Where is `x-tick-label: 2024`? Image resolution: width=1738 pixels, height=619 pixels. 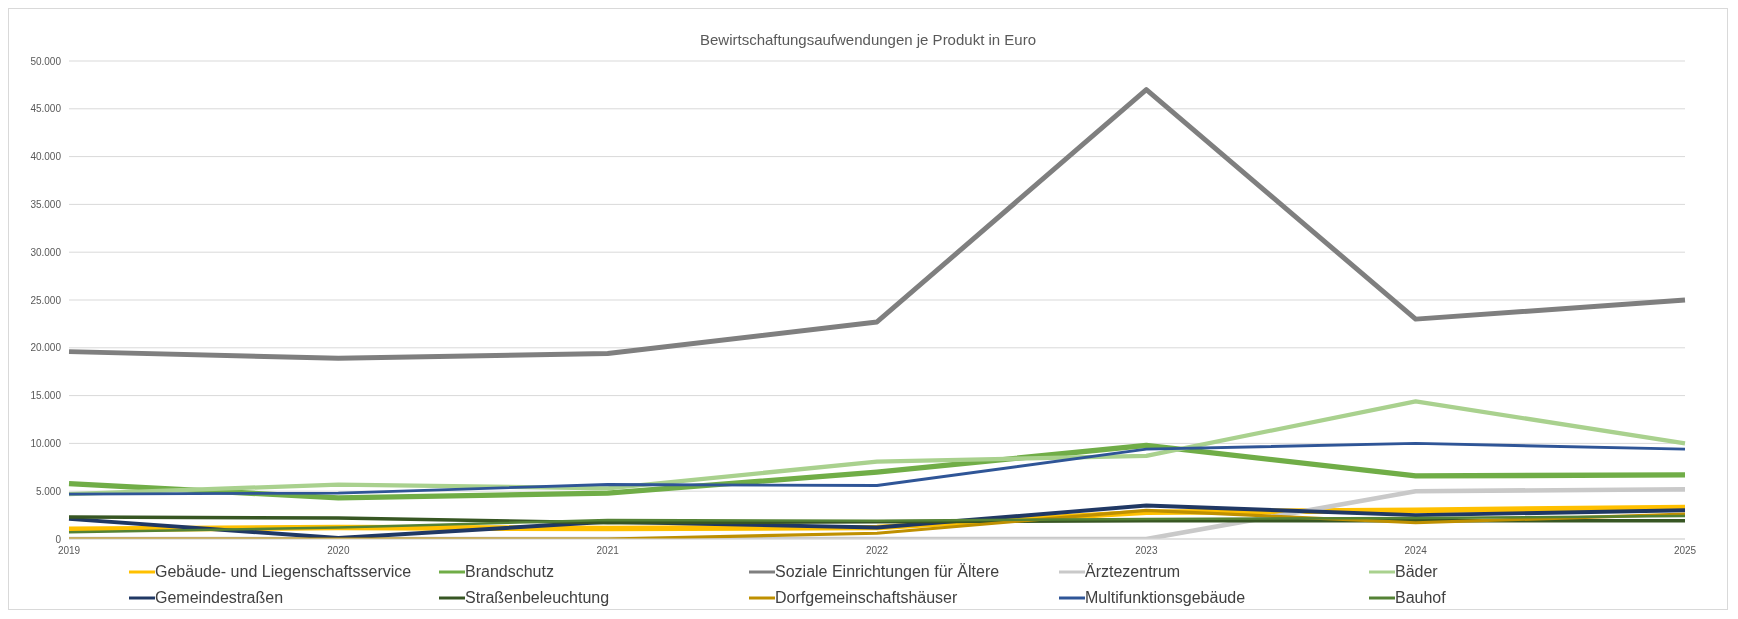
x-tick-label: 2024 is located at coordinates (1416, 551).